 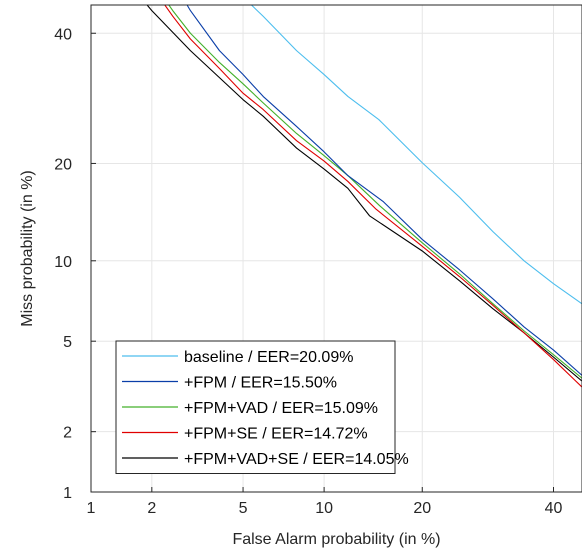 What do you see at coordinates (554, 508) in the screenshot?
I see `x-tick-label: 40` at bounding box center [554, 508].